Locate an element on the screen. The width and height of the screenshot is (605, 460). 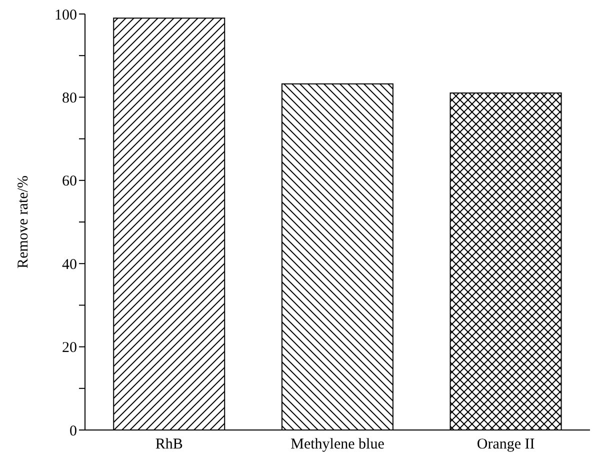
x-tick-label: Methylene blue is located at coordinates (337, 444).